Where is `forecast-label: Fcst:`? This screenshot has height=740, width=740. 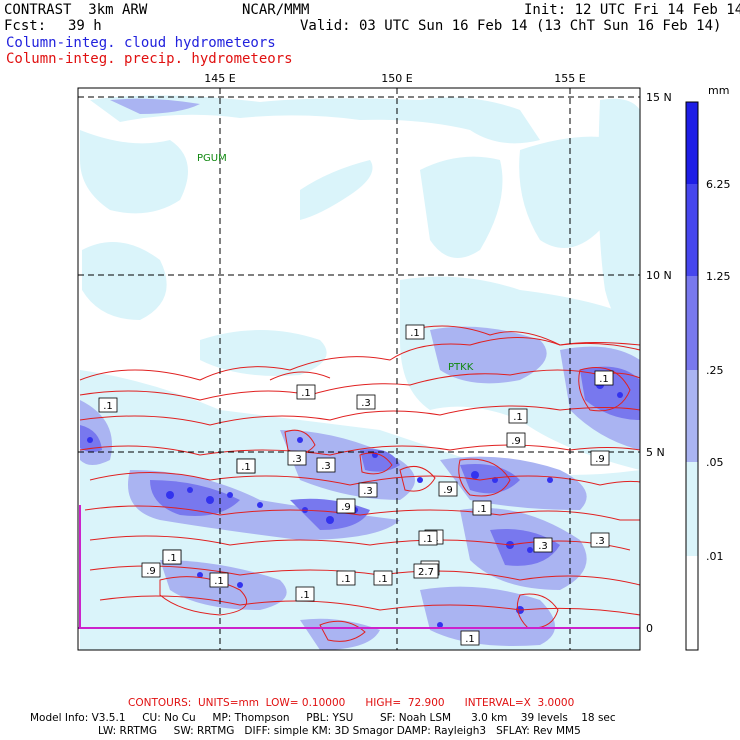
forecast-label: Fcst: is located at coordinates (25, 26).